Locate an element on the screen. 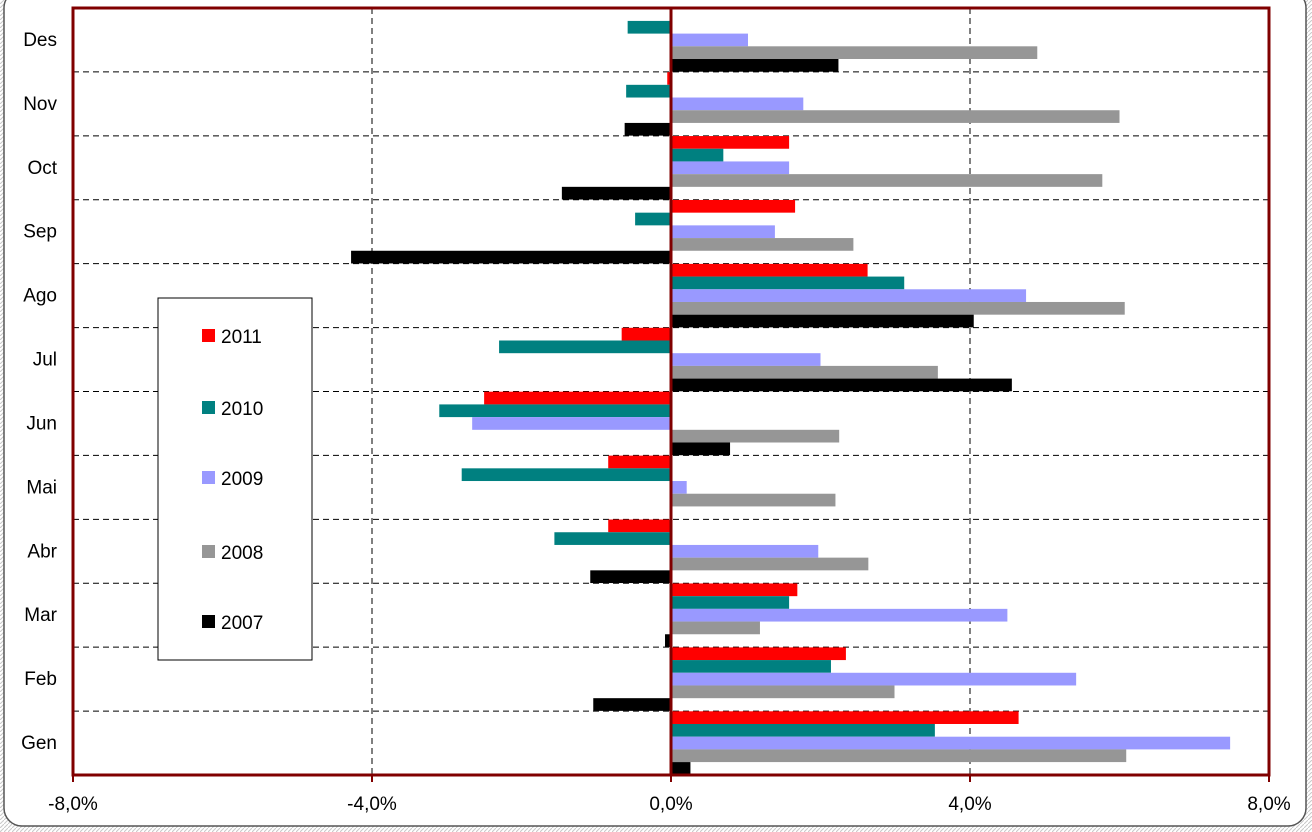 Image resolution: width=1312 pixels, height=832 pixels. legend-swatch-2011 is located at coordinates (208, 335).